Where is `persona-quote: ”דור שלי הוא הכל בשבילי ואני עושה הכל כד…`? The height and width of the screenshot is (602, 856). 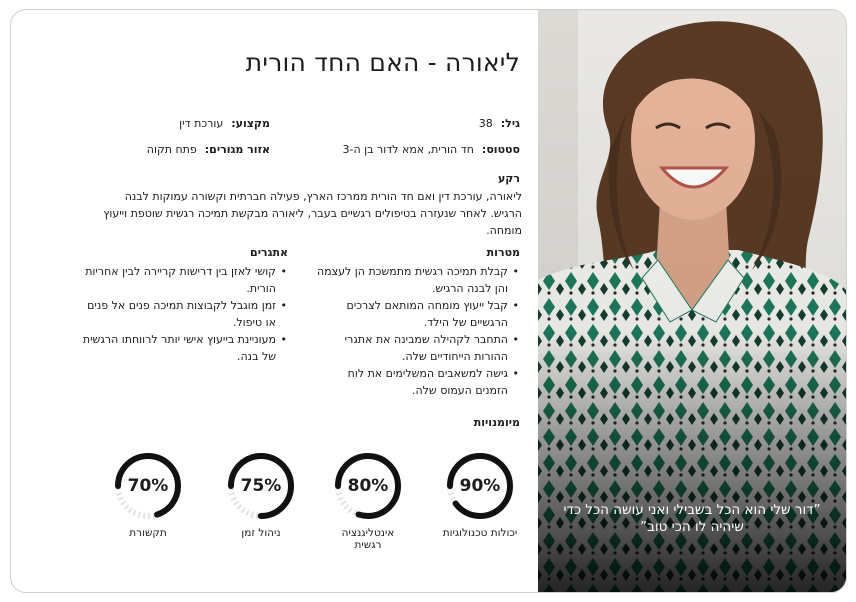 persona-quote: ”דור שלי הוא הכל בשבילי ואני עושה הכל כד… is located at coordinates (692, 518).